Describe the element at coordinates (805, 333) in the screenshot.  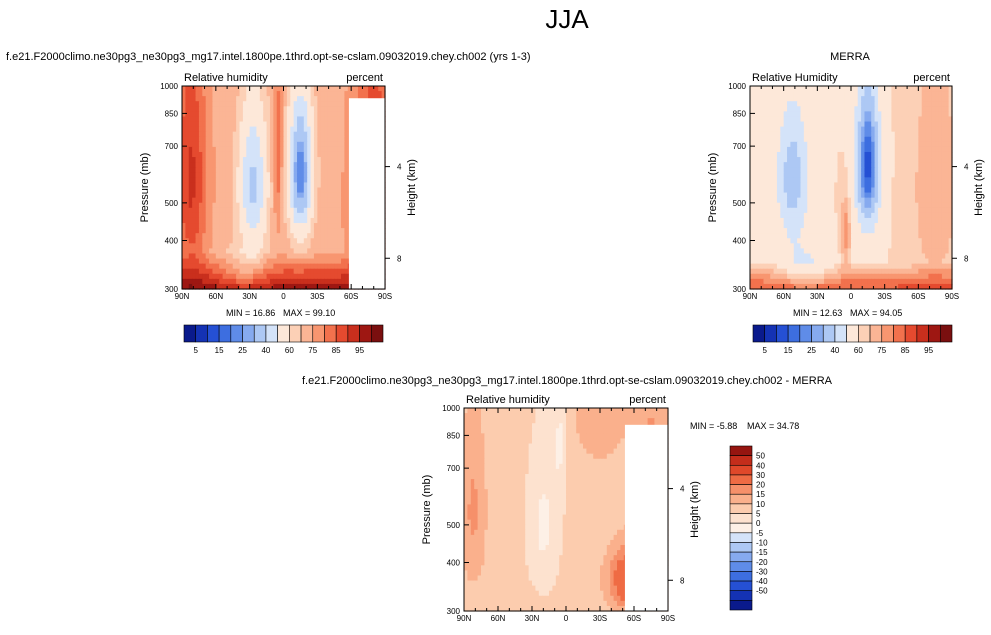
I see `colorbar-swatch` at that location.